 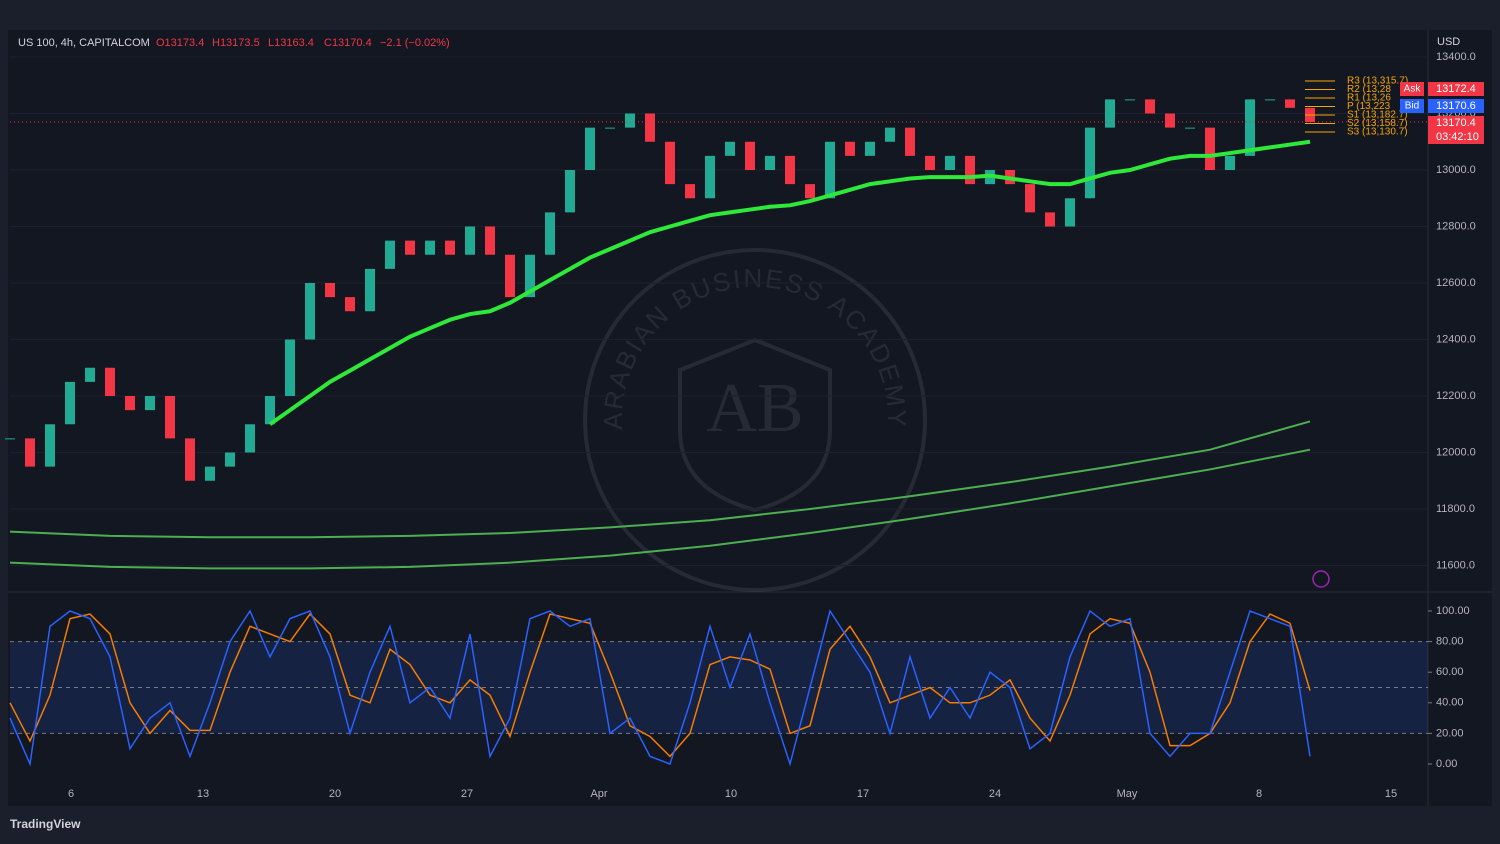 What do you see at coordinates (863, 794) in the screenshot?
I see `time-tick-label: 17` at bounding box center [863, 794].